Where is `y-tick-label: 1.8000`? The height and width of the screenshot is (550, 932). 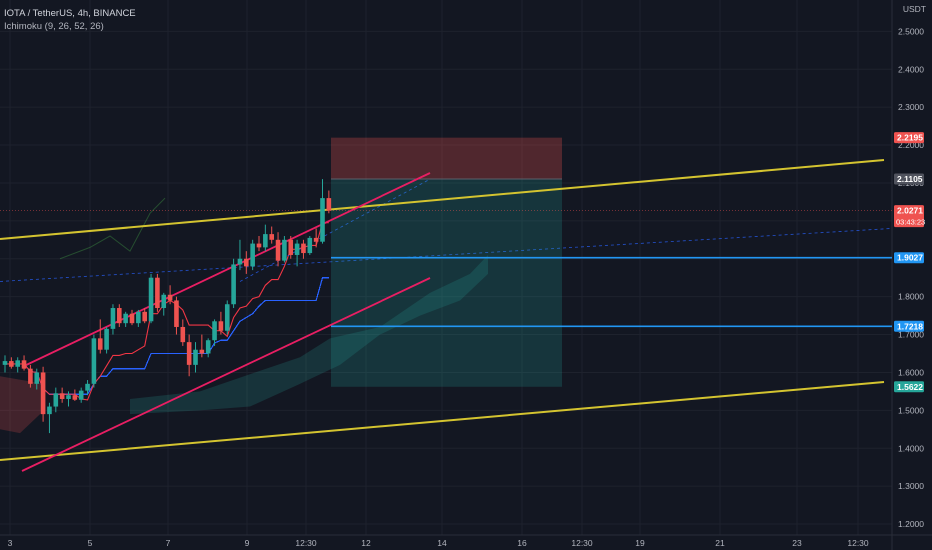
y-tick-label: 1.8000 is located at coordinates (911, 297).